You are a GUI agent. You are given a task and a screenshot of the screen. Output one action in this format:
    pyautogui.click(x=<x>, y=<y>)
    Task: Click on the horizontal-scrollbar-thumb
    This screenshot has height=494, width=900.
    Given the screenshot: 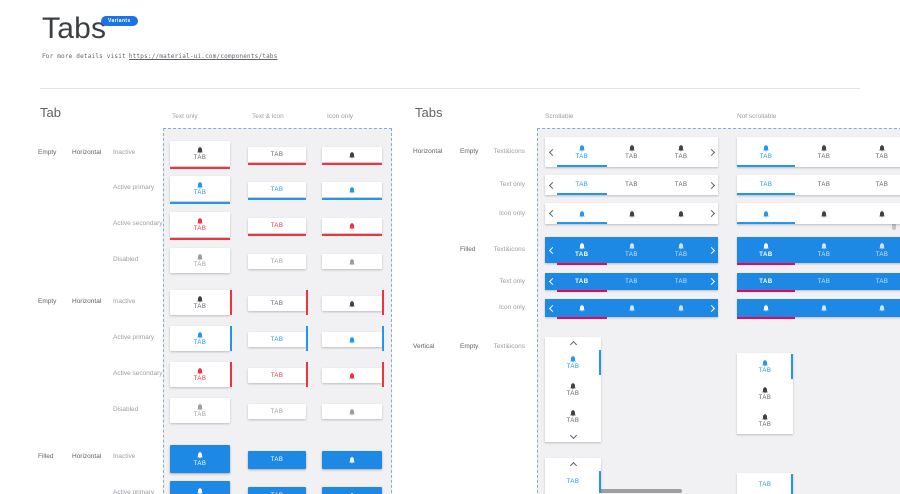 What is the action you would take?
    pyautogui.click(x=631, y=491)
    